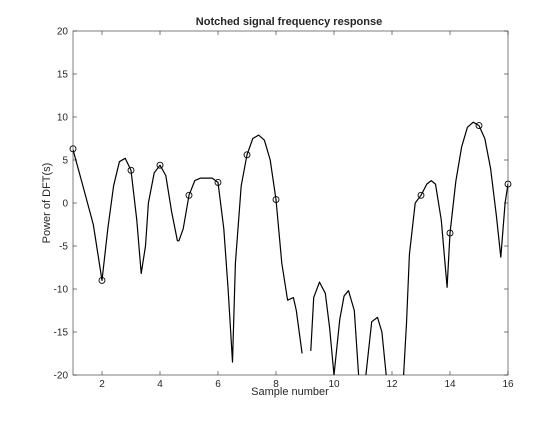 The width and height of the screenshot is (560, 425). I want to click on x-tick-label: 8, so click(276, 384).